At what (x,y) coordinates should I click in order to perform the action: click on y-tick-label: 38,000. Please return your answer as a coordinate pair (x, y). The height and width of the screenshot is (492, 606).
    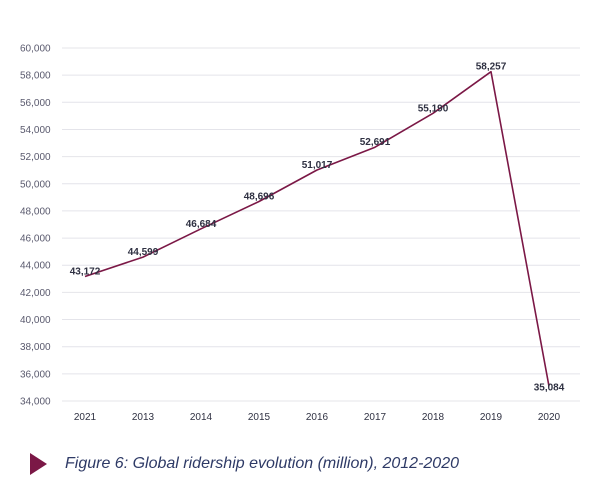
    Looking at the image, I should click on (35, 347).